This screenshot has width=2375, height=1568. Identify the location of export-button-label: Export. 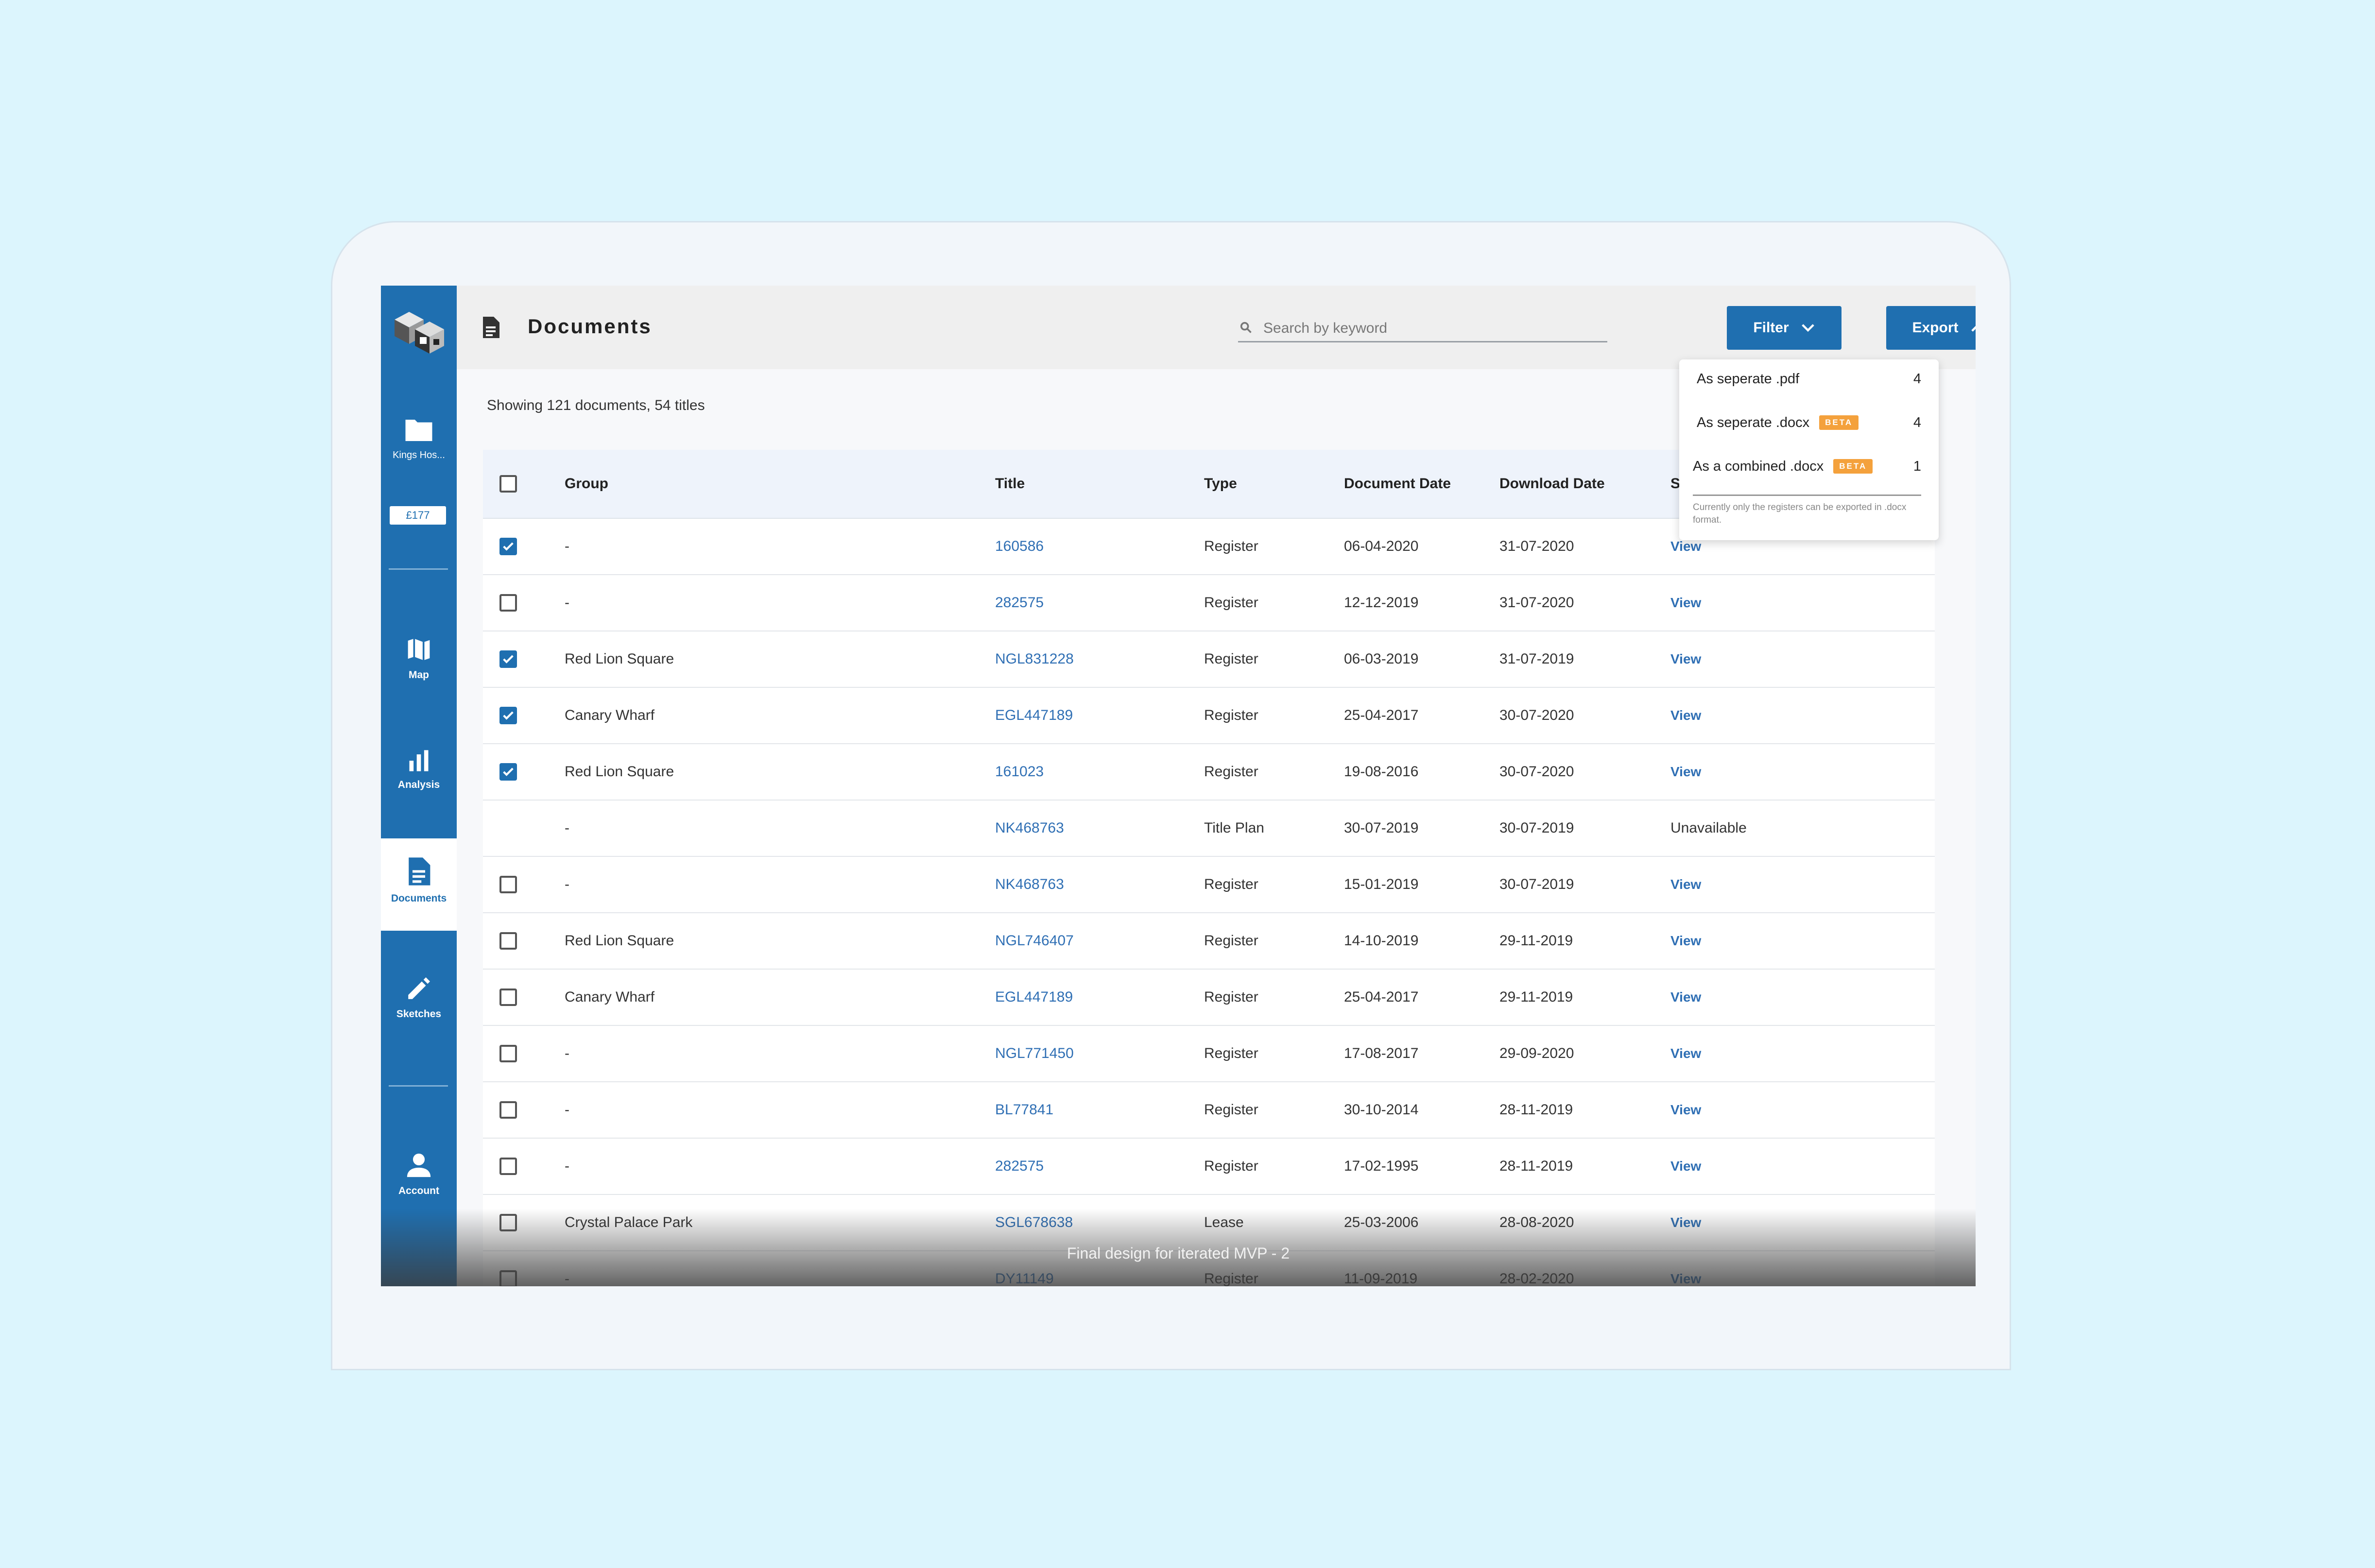
(1936, 328).